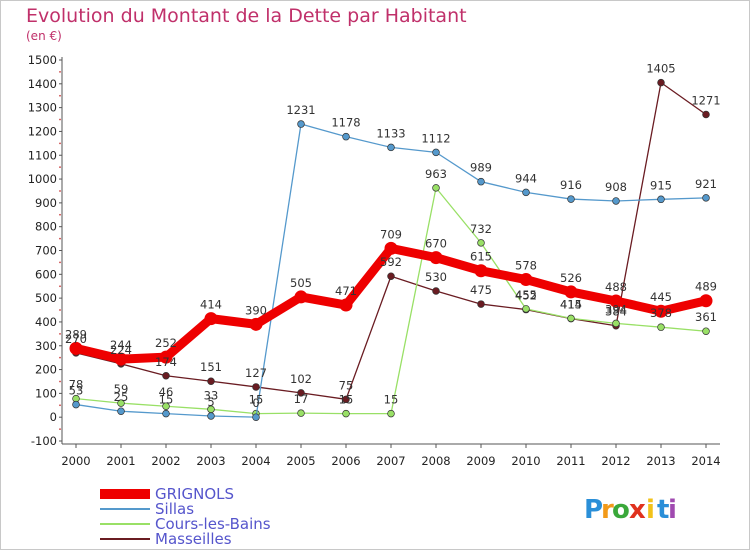  Describe the element at coordinates (42, 131) in the screenshot. I see `y-tick-label: 1200` at that location.